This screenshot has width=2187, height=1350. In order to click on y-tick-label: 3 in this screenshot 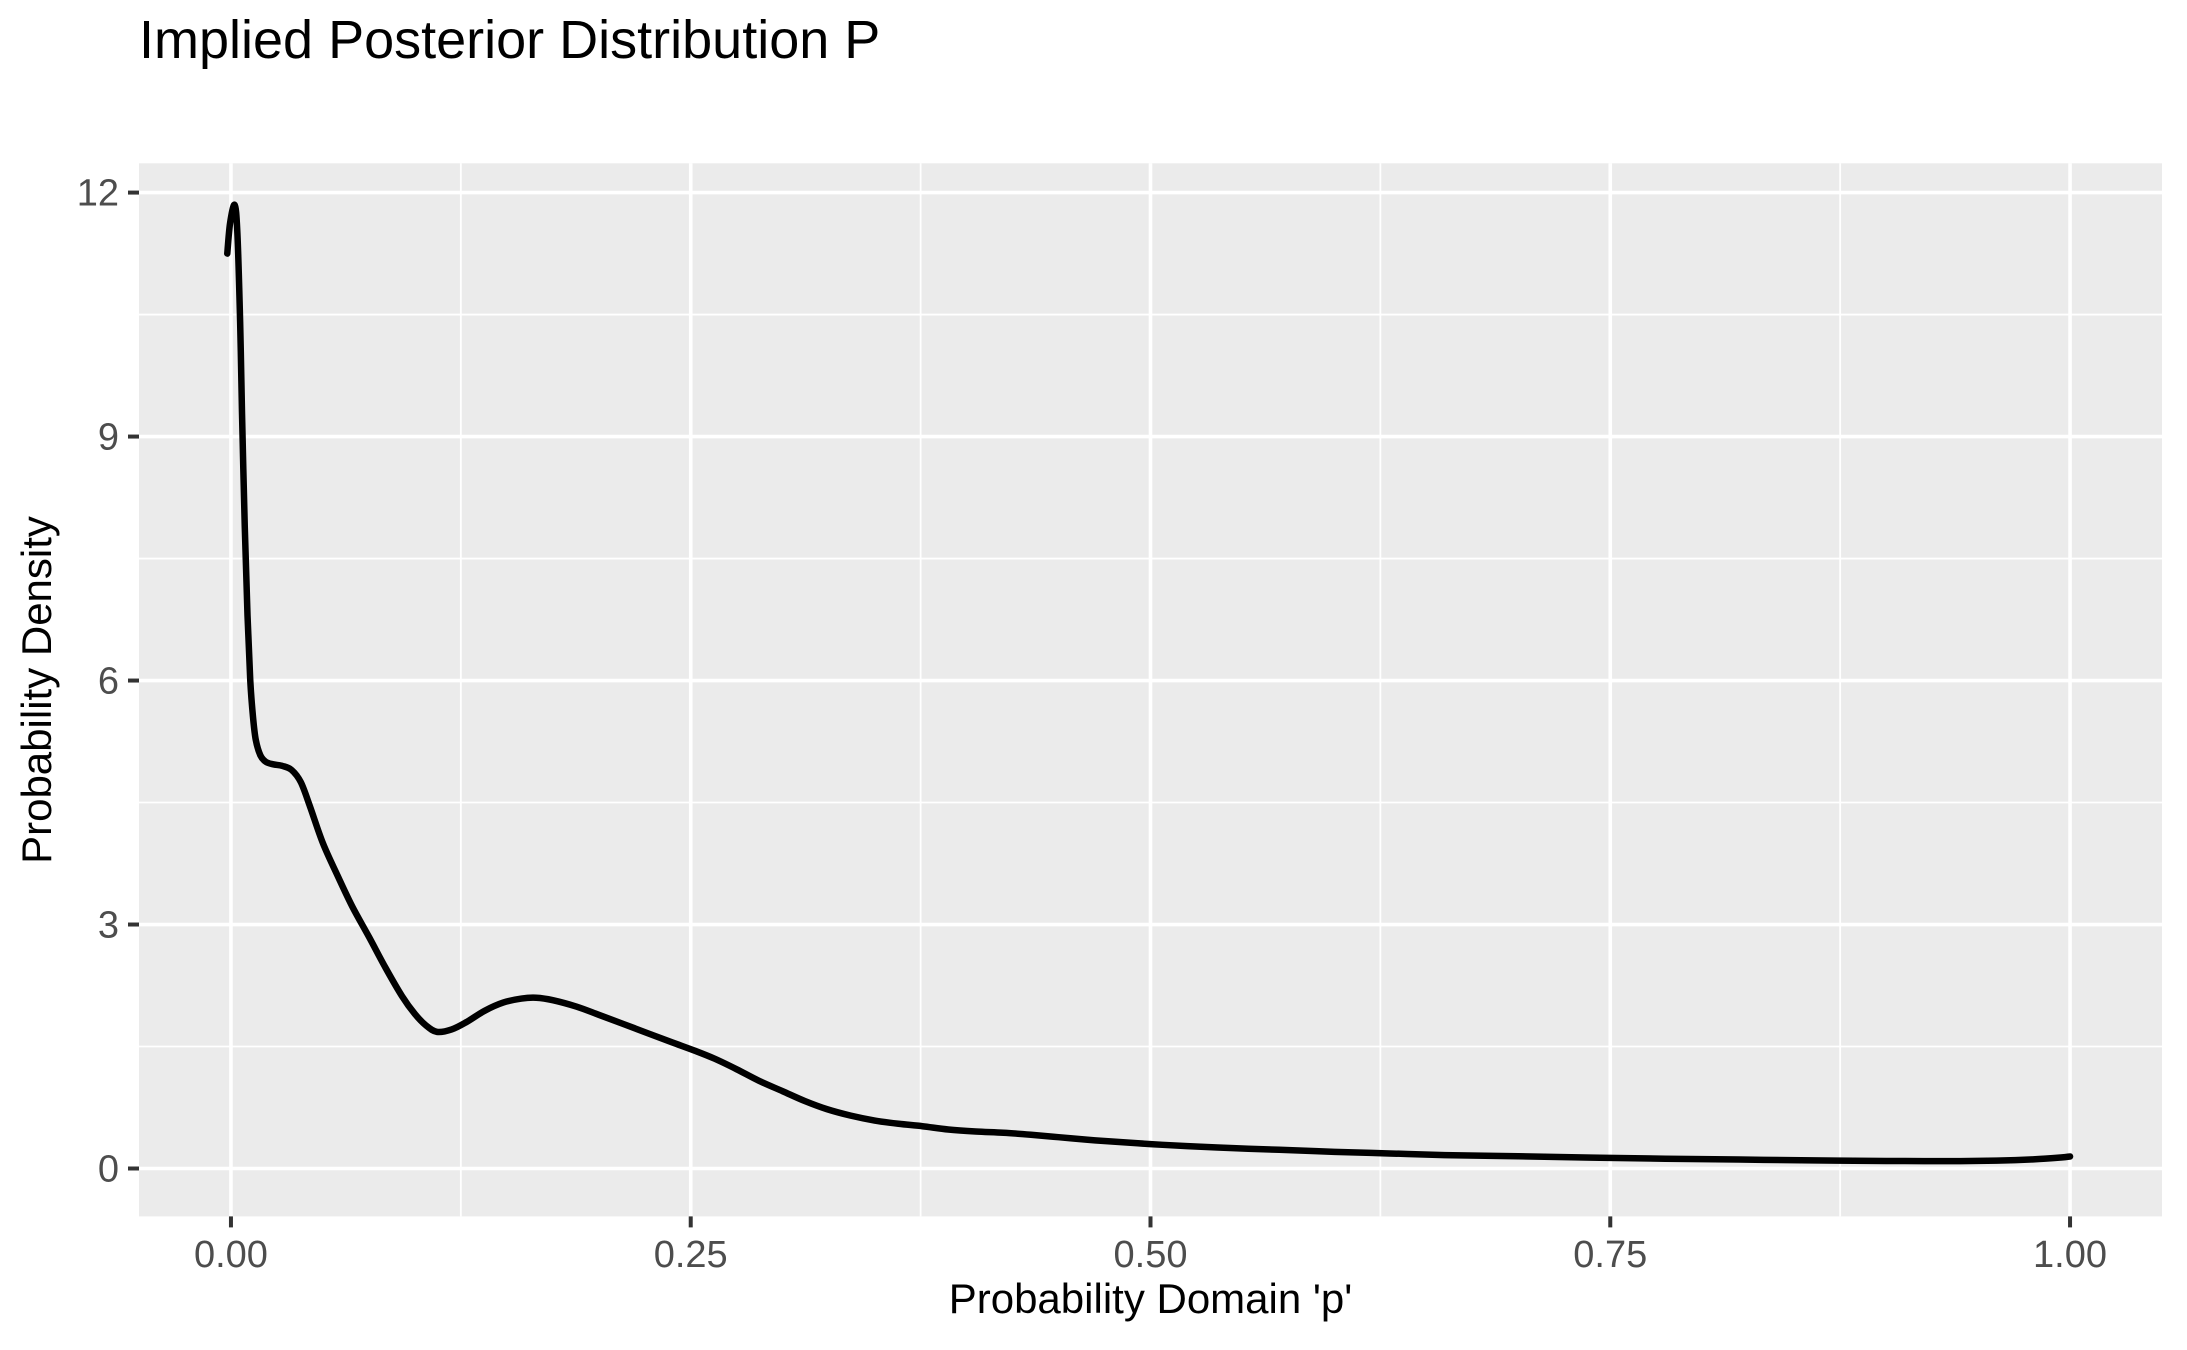, I will do `click(108, 926)`.